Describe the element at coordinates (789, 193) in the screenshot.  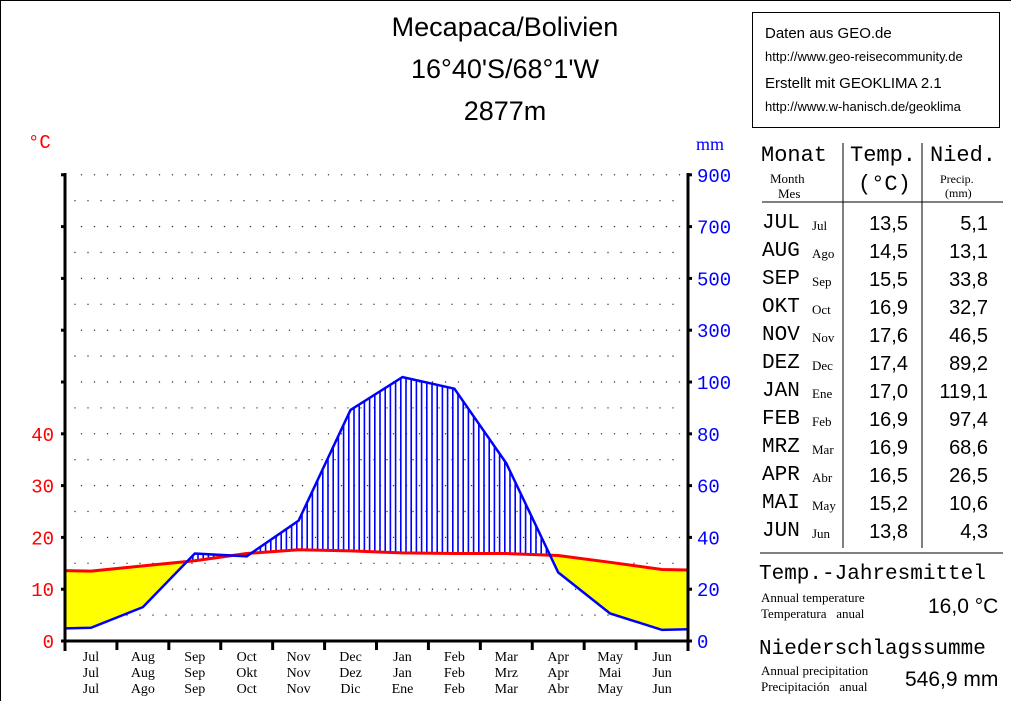
I see `month-header-es: Mes` at that location.